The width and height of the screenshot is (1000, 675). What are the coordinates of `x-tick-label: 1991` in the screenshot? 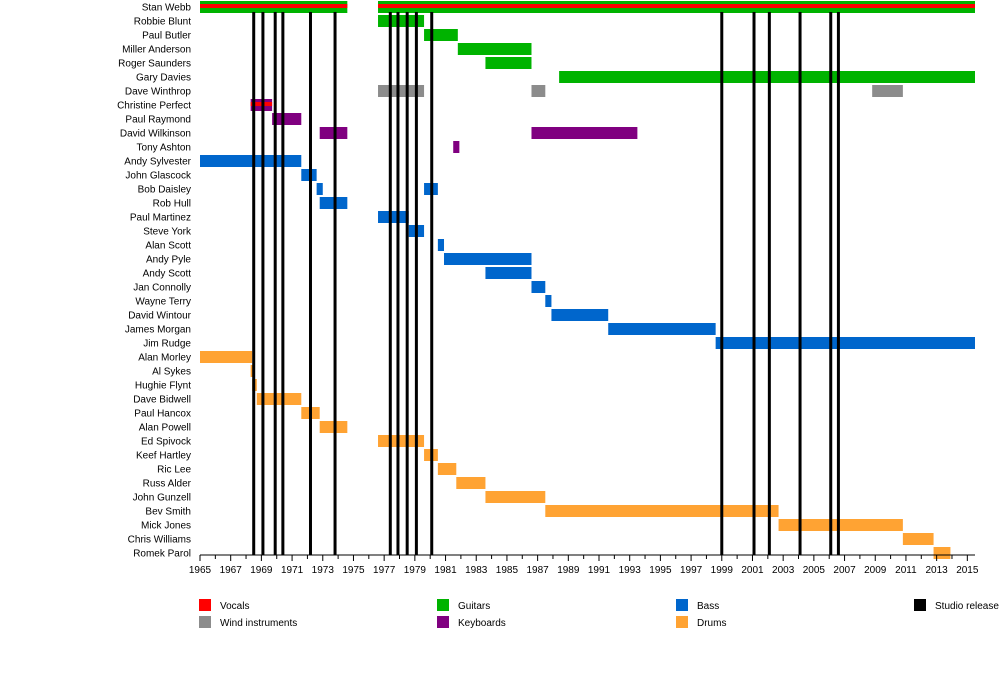 It's located at (599, 570).